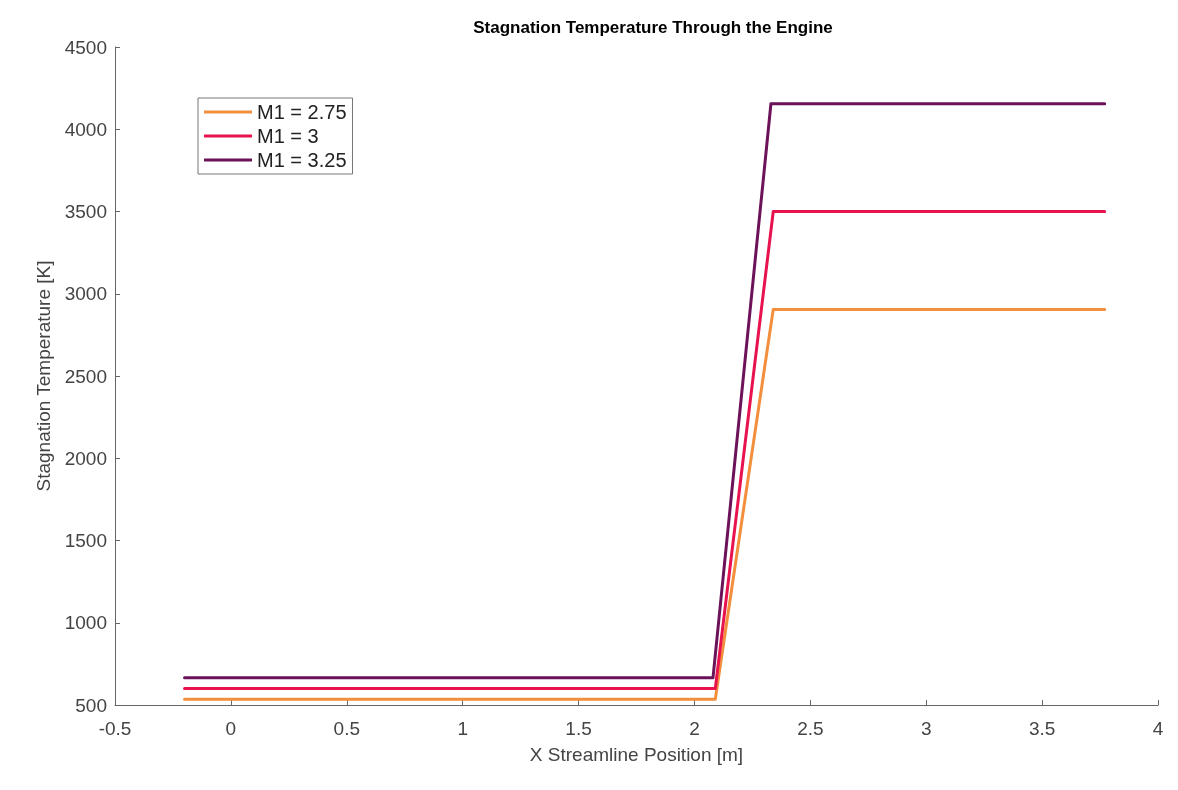 The width and height of the screenshot is (1178, 790). I want to click on y-tick-label: 3000, so click(85, 294).